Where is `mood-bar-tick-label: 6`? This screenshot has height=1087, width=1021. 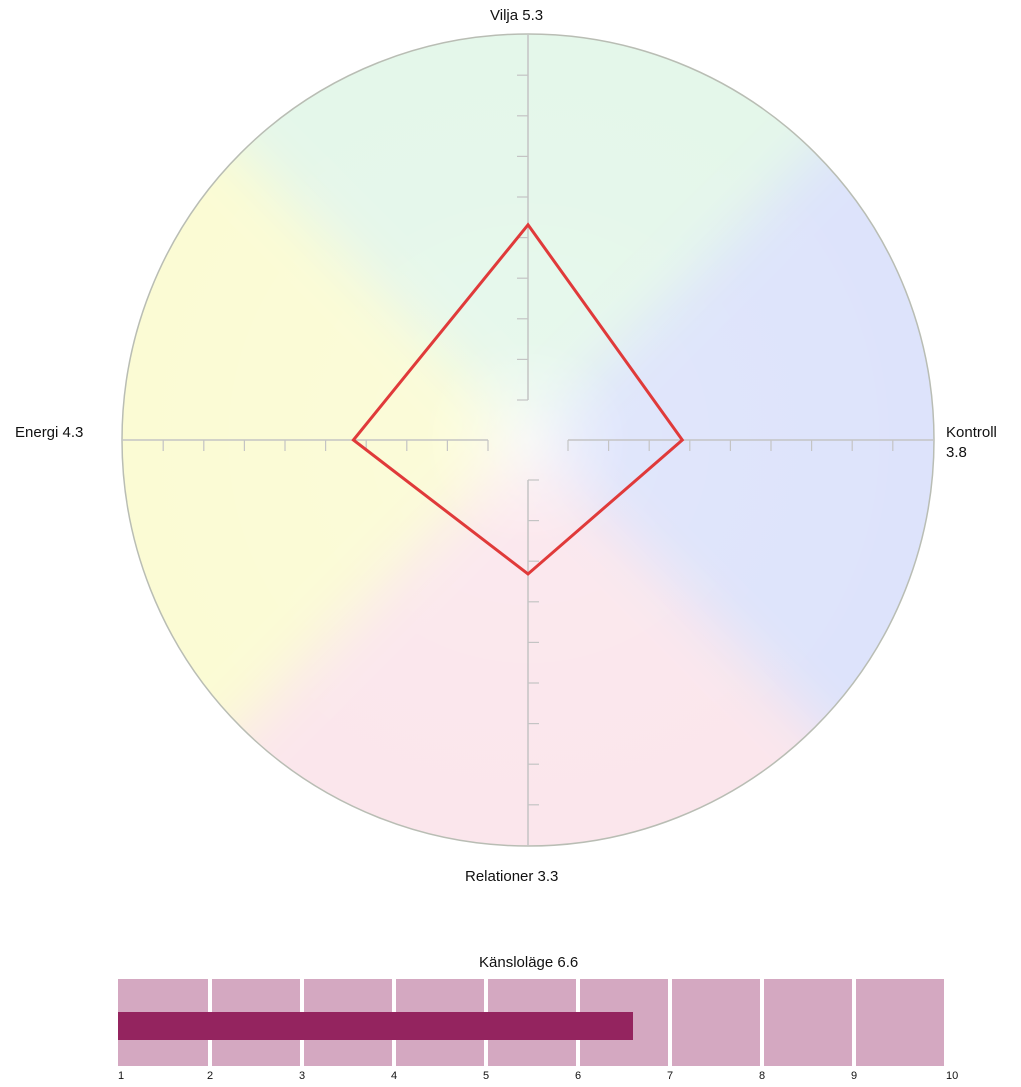 mood-bar-tick-label: 6 is located at coordinates (578, 1076).